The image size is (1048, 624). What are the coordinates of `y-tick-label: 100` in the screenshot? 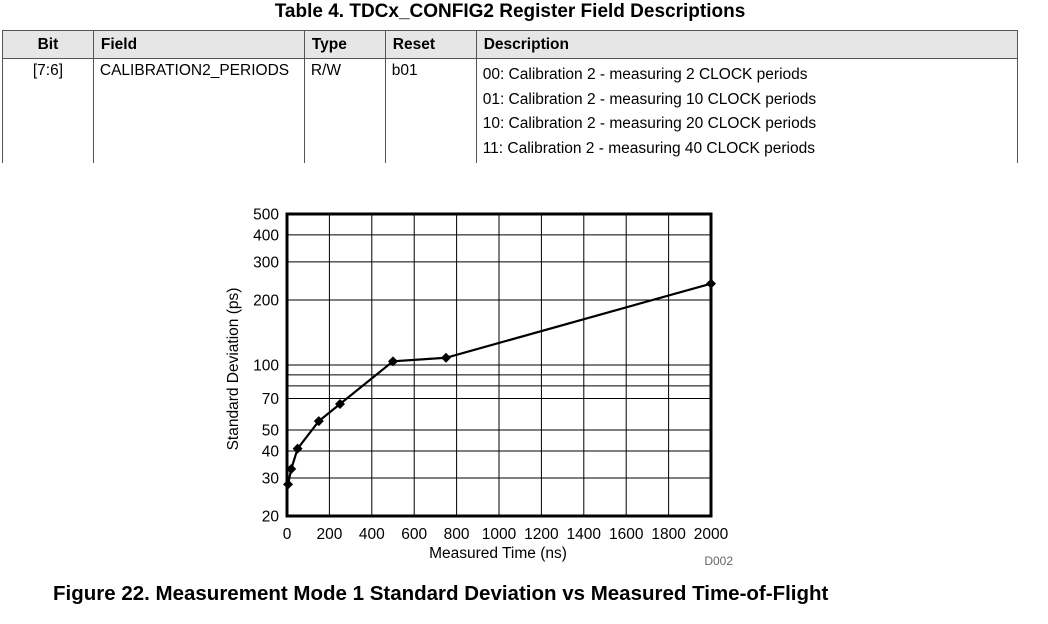 It's located at (266, 366).